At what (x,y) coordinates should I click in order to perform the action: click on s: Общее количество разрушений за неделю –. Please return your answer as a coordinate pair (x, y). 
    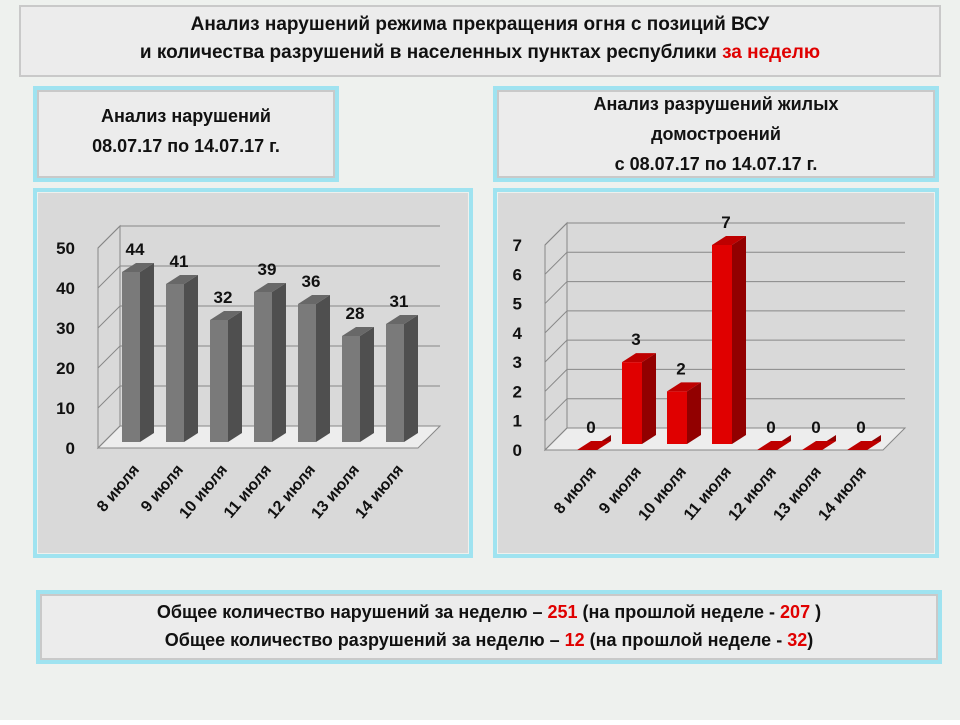
    Looking at the image, I should click on (365, 640).